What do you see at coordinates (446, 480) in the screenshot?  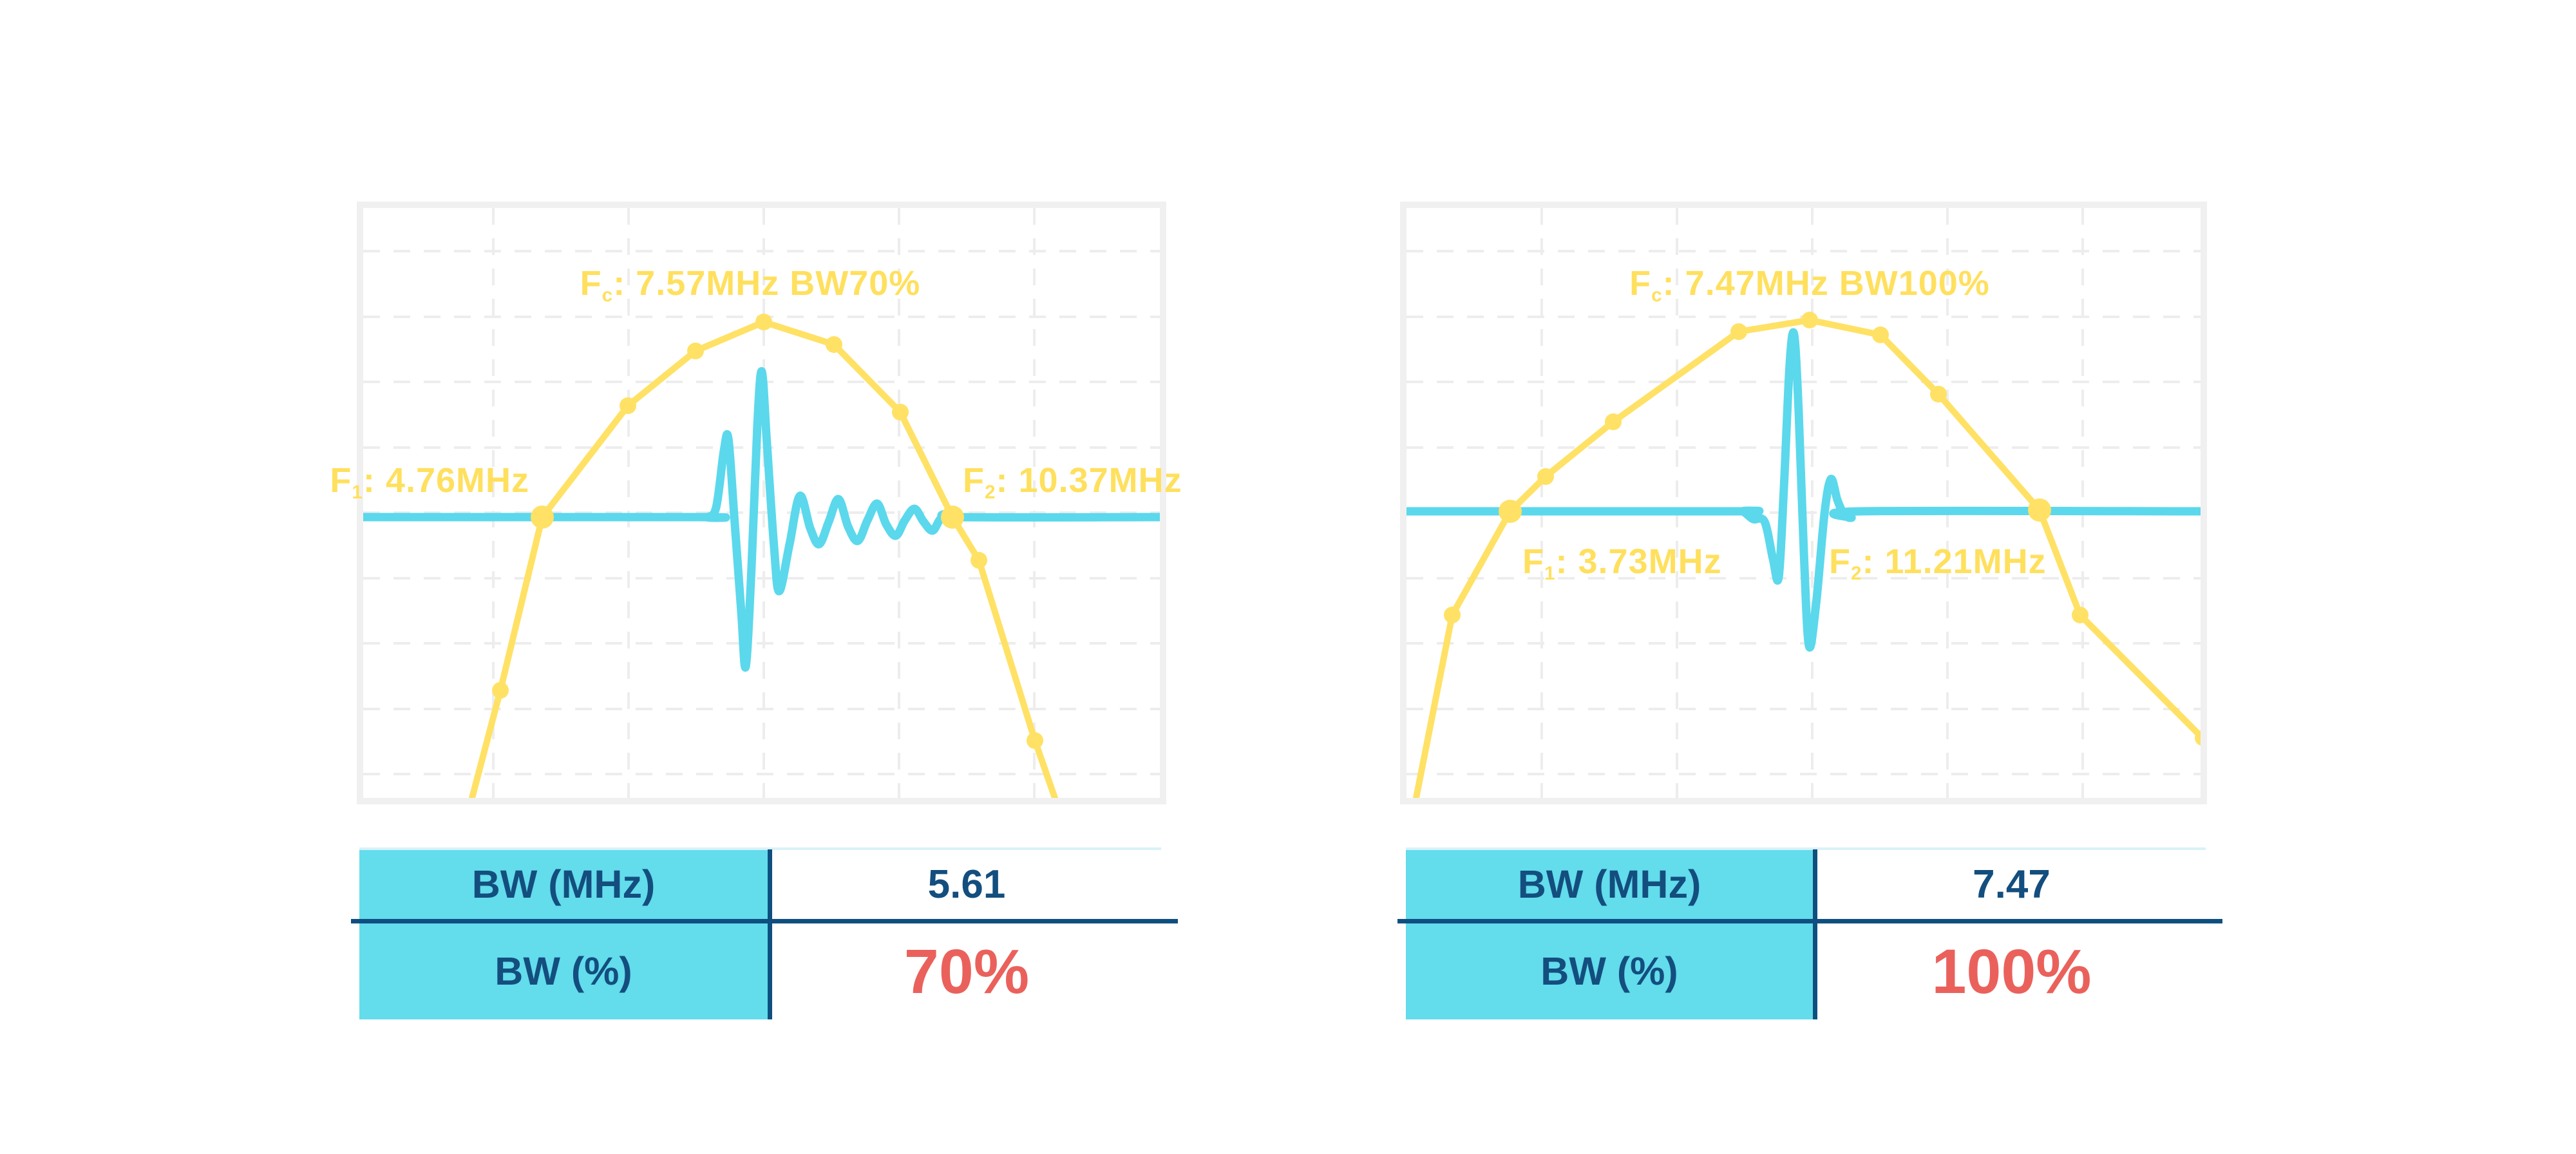 I see `f1-value: : 4.76MHz` at bounding box center [446, 480].